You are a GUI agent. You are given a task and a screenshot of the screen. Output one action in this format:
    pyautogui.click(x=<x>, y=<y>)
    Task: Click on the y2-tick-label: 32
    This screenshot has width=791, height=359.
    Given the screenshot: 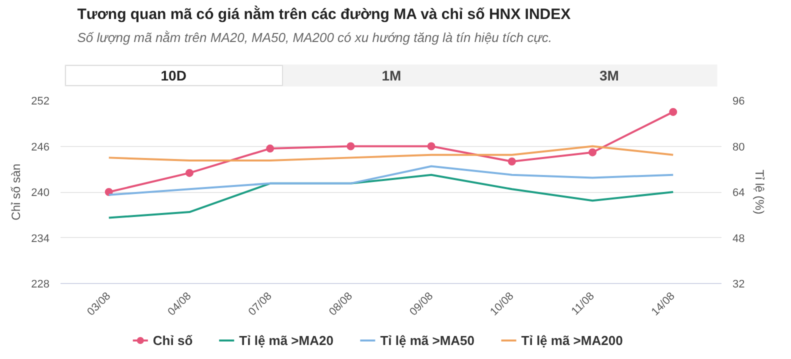 What is the action you would take?
    pyautogui.click(x=738, y=284)
    